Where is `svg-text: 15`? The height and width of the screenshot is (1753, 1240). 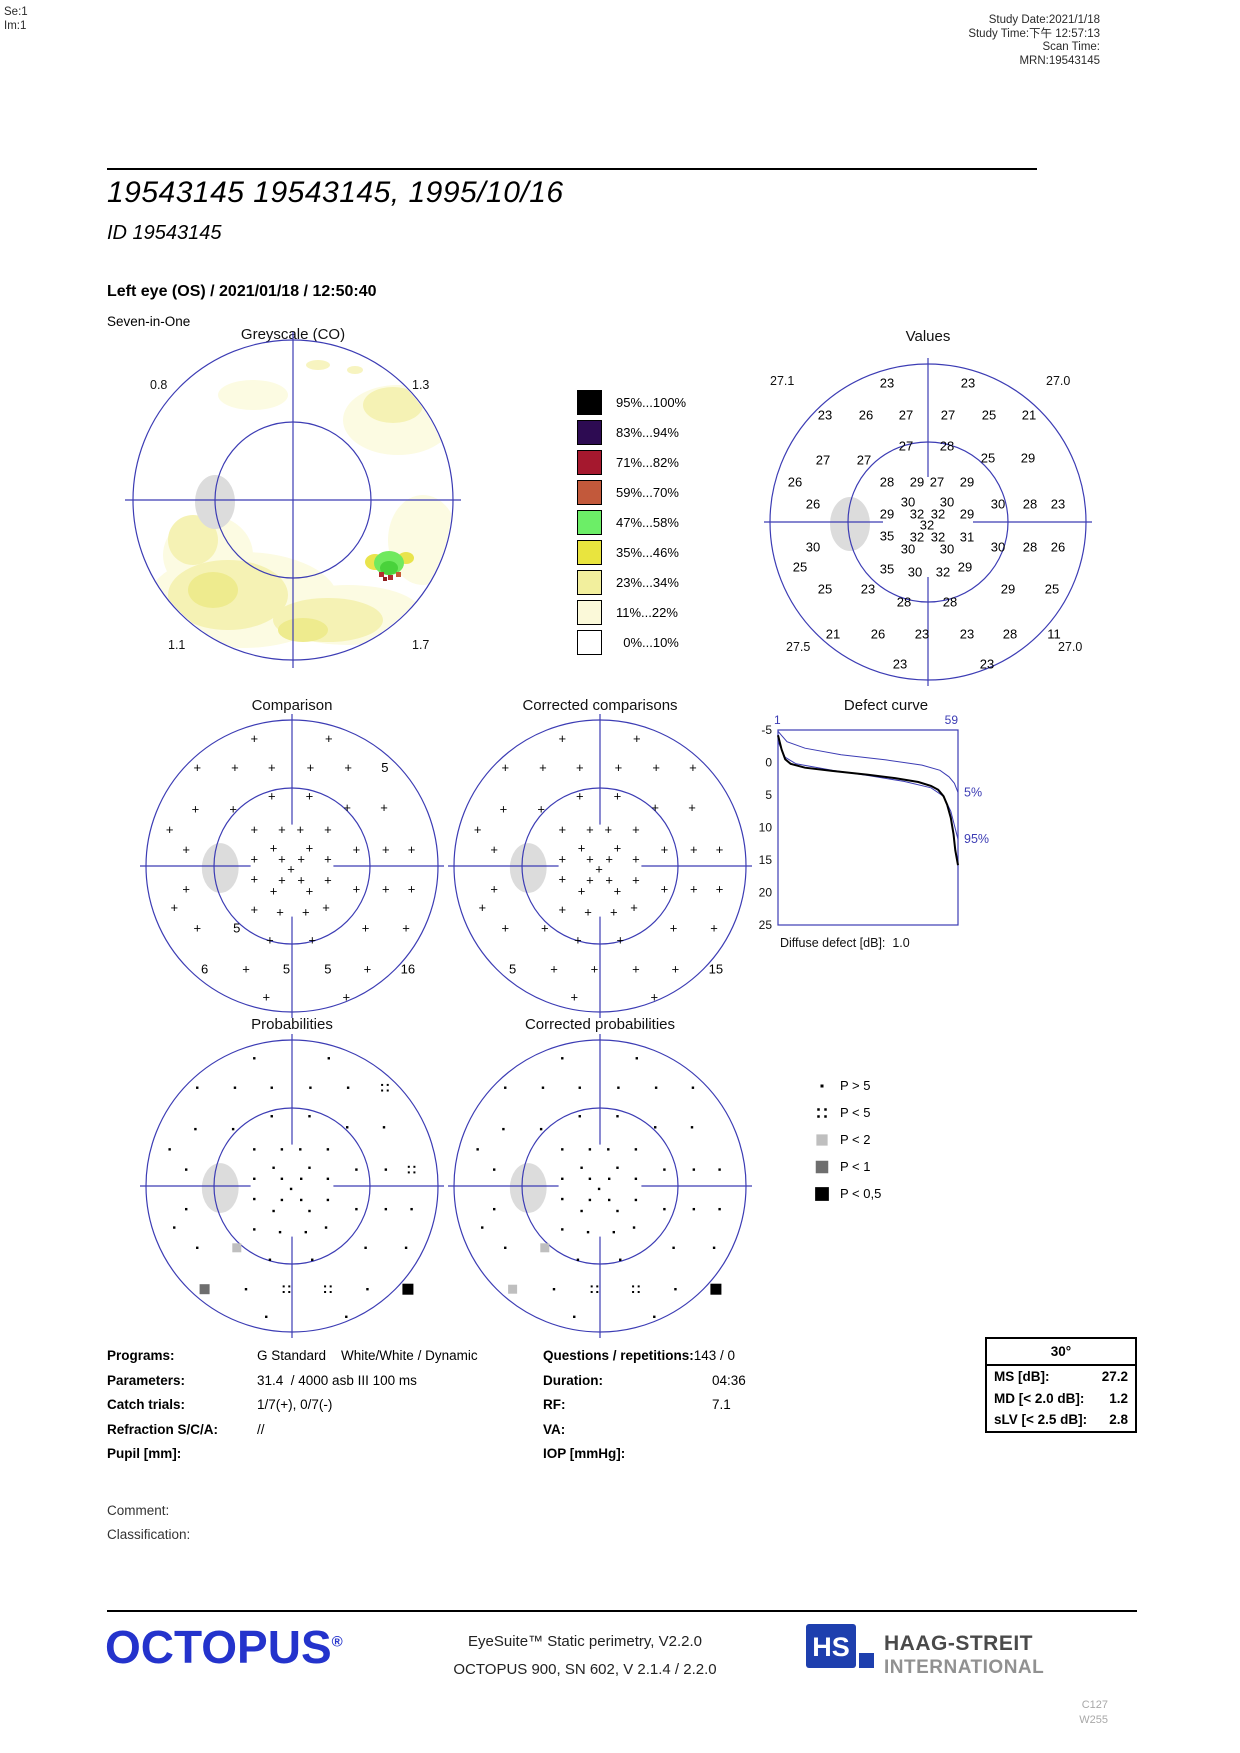 svg-text: 15 is located at coordinates (716, 969).